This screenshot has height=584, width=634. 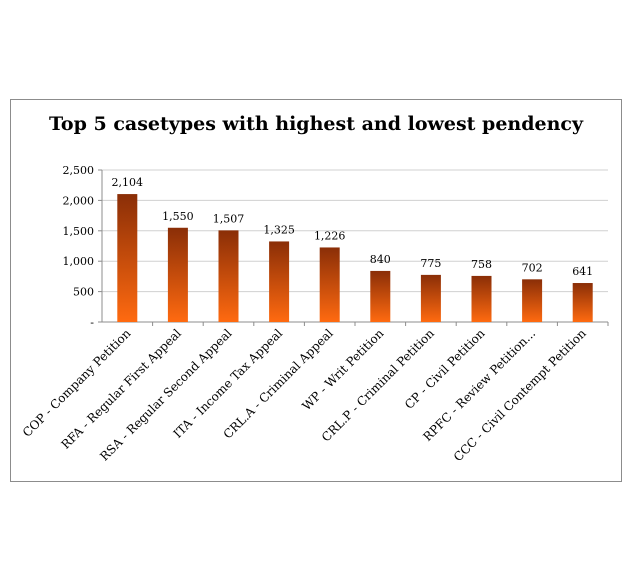 What do you see at coordinates (279, 229) in the screenshot?
I see `data-label: 1,325` at bounding box center [279, 229].